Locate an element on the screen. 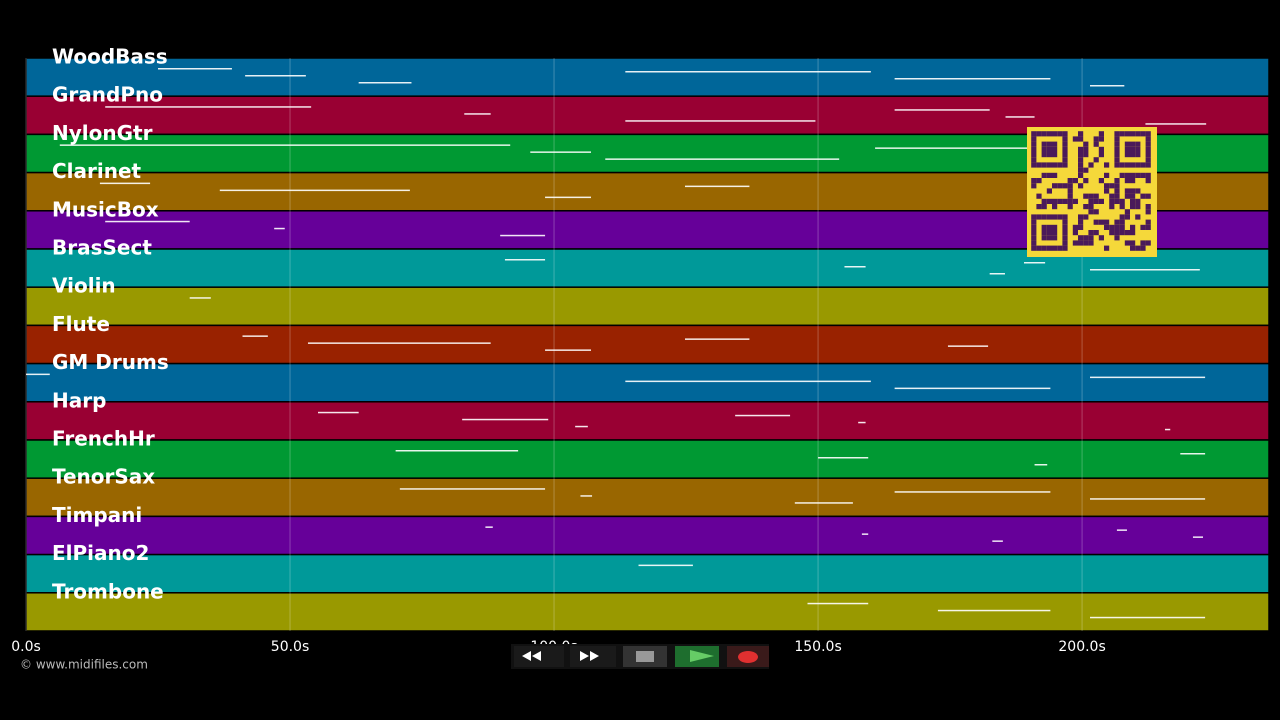  credit: © www.midifiles.com is located at coordinates (84, 665).